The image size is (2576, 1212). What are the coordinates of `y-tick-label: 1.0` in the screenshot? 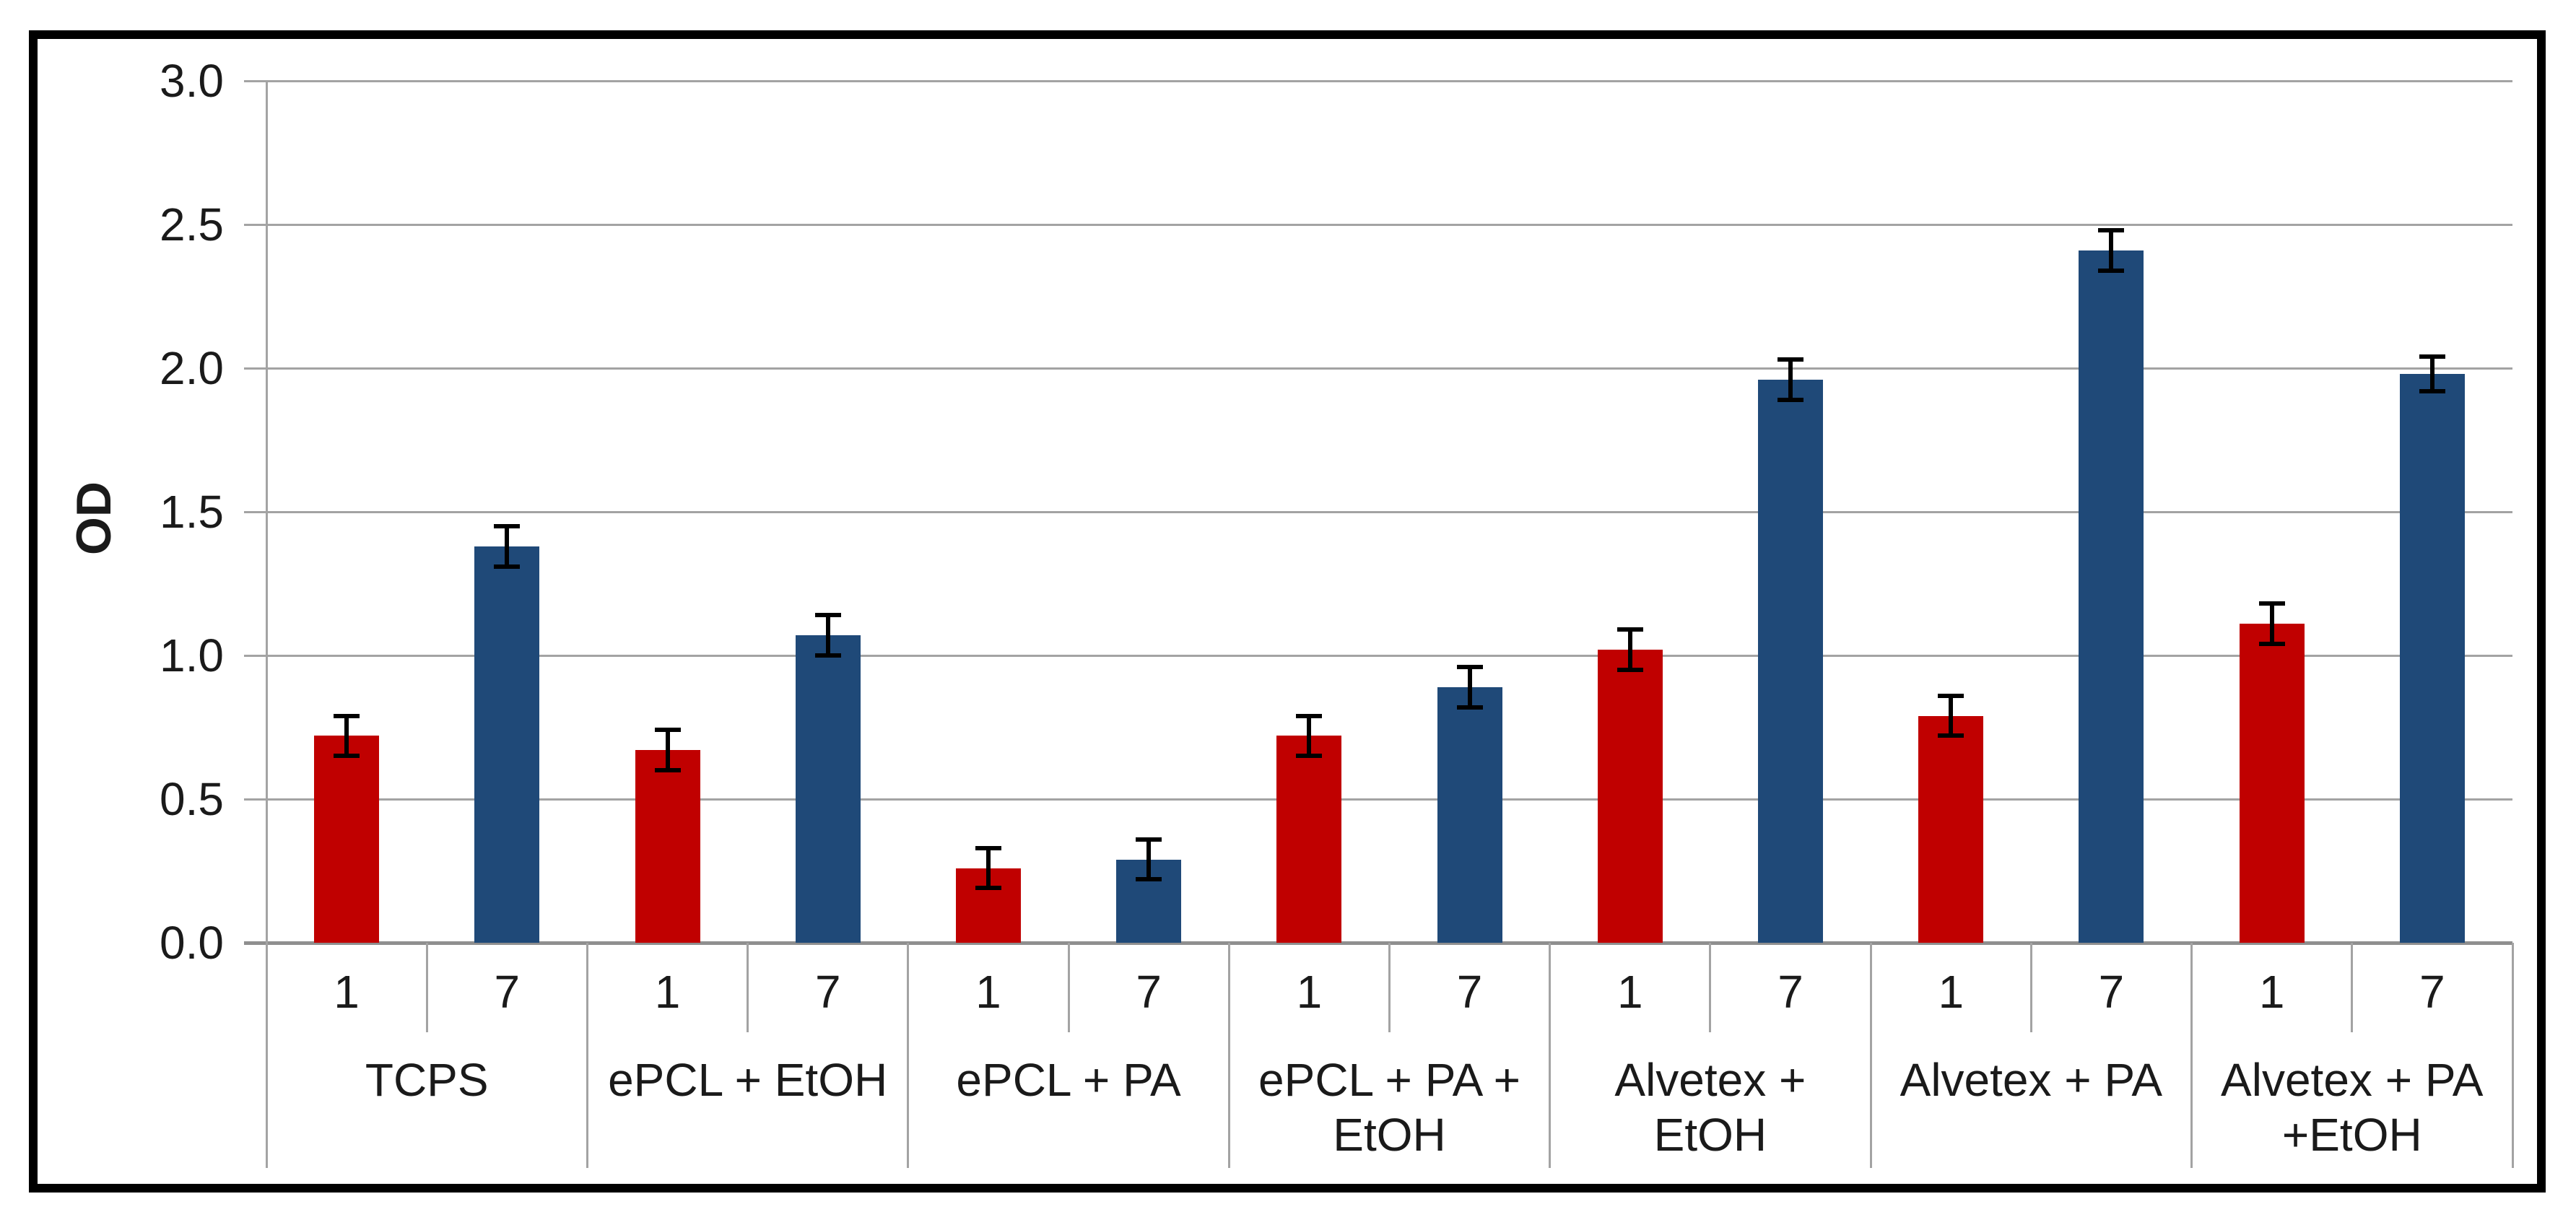 It's located at (192, 655).